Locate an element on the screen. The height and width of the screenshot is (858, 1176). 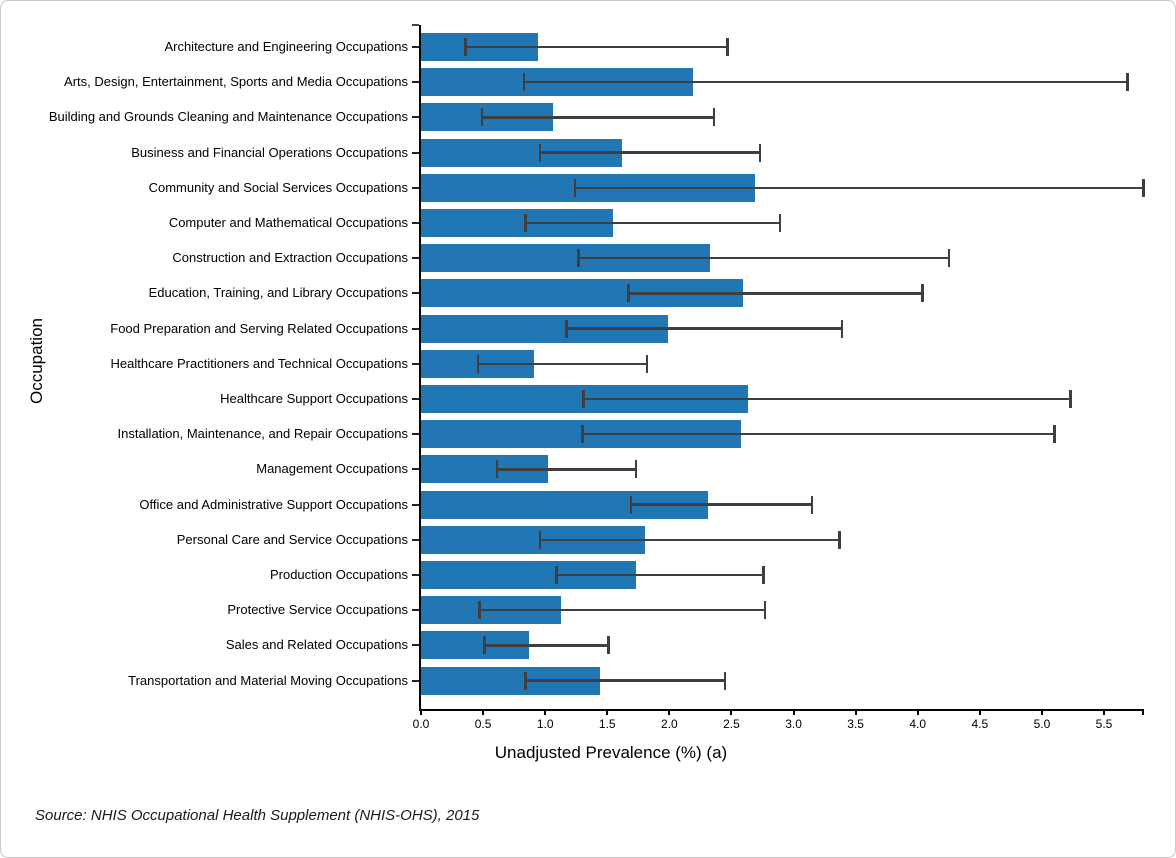
x-tick-label: 2.0 is located at coordinates (669, 724).